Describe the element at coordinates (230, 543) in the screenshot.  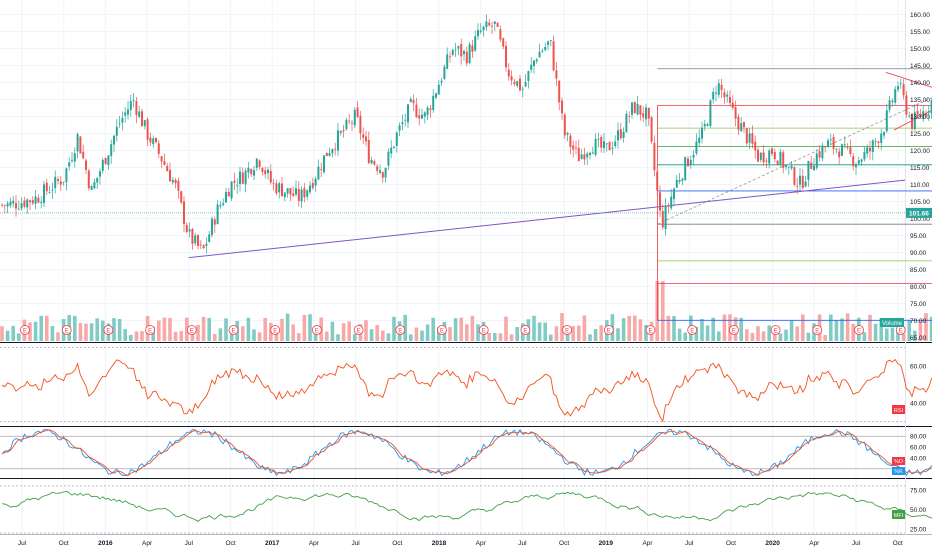
I see `time-tick-label: Oct` at that location.